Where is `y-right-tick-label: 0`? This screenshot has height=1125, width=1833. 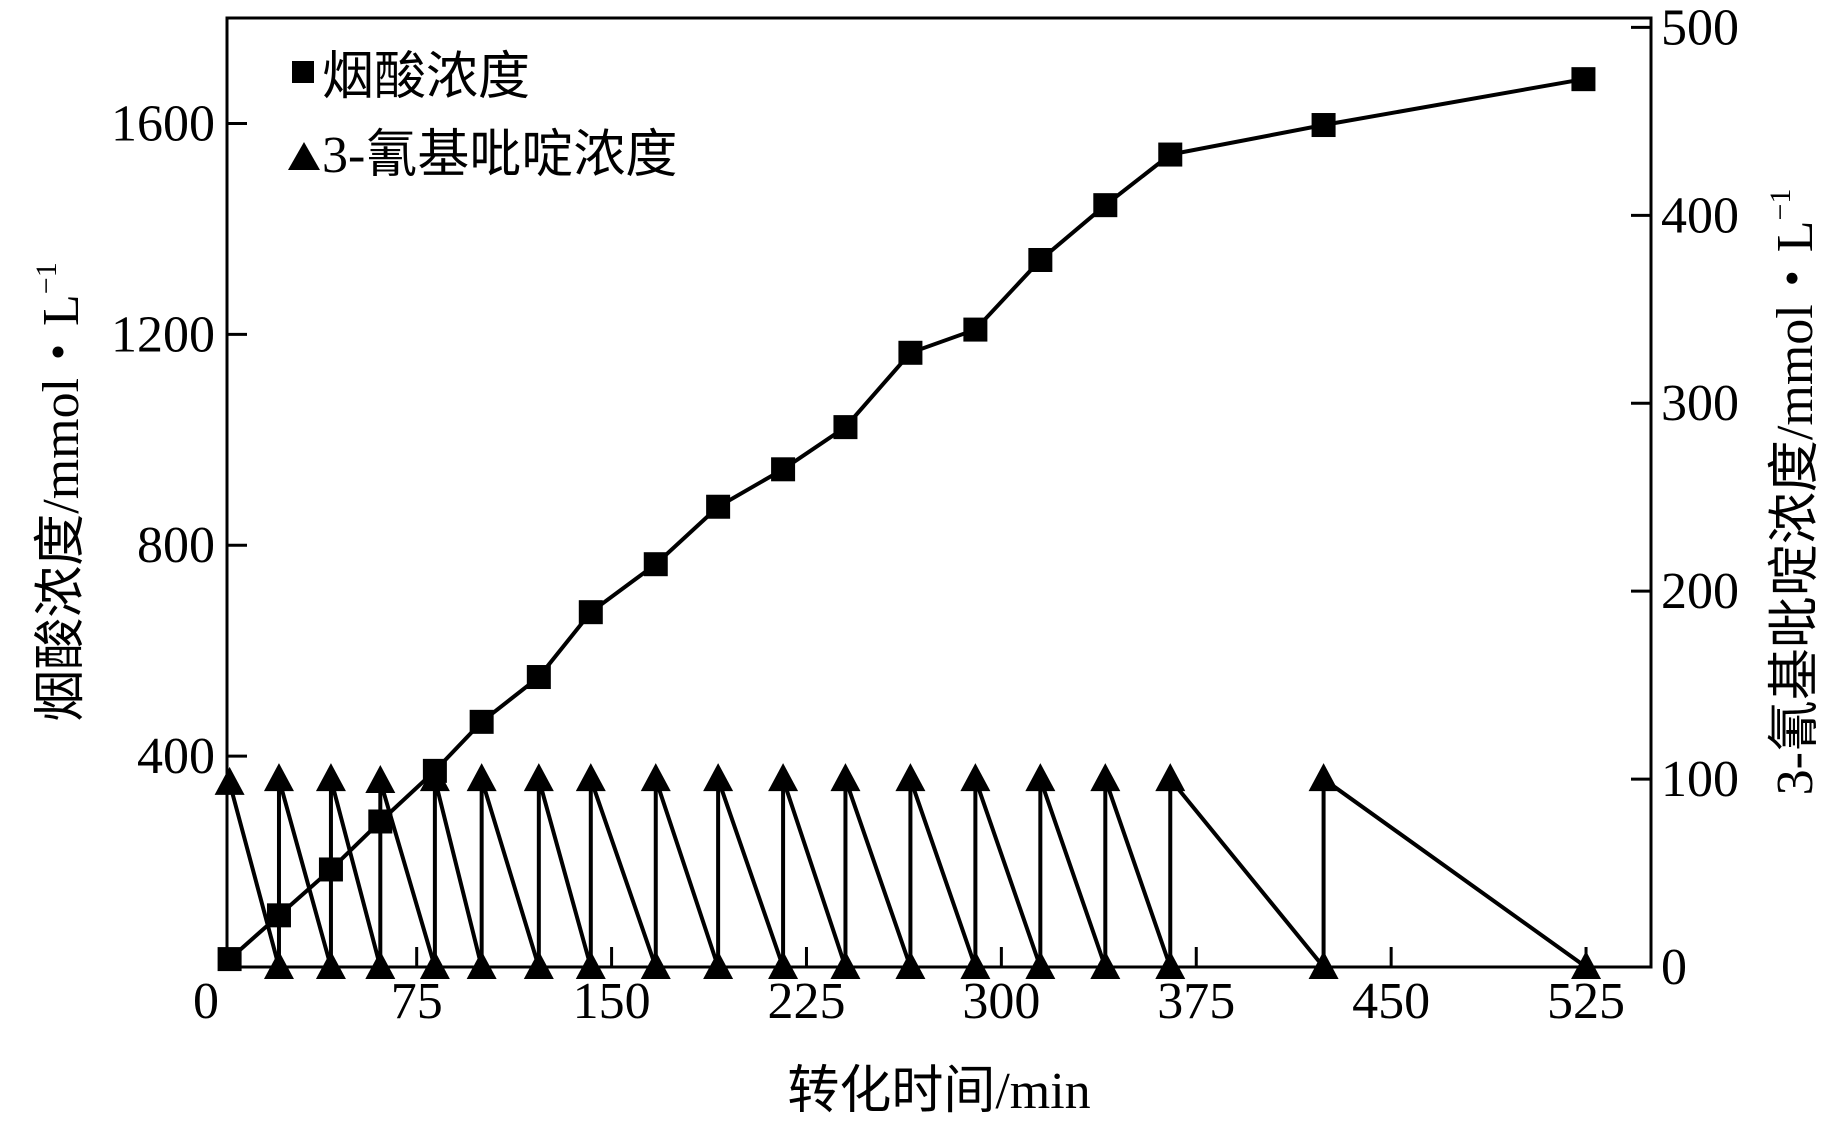
y-right-tick-label: 0 is located at coordinates (1674, 967).